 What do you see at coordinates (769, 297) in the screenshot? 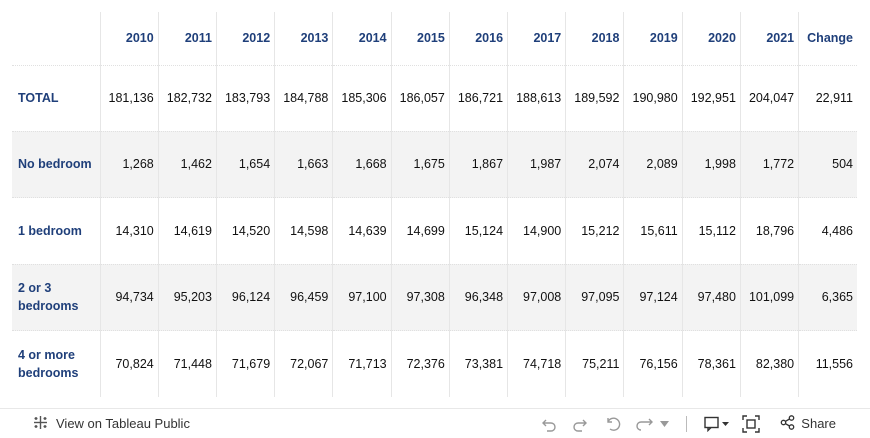
I see `table-cell: 101,099` at bounding box center [769, 297].